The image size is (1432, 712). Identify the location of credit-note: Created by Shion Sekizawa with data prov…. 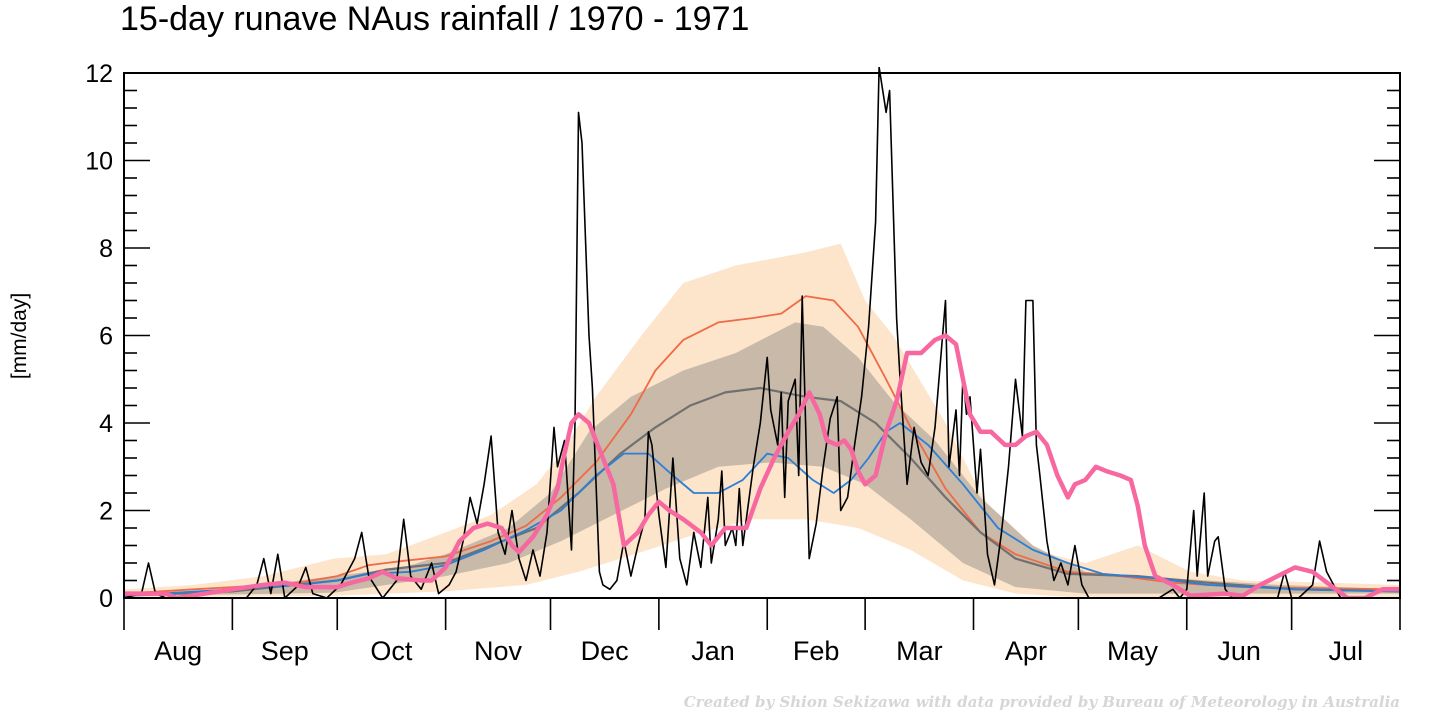
(1042, 702).